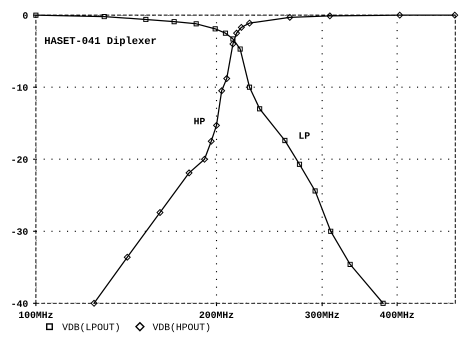 The image size is (466, 337). Describe the element at coordinates (217, 314) in the screenshot. I see `x-tick-label: 200MHz` at that location.